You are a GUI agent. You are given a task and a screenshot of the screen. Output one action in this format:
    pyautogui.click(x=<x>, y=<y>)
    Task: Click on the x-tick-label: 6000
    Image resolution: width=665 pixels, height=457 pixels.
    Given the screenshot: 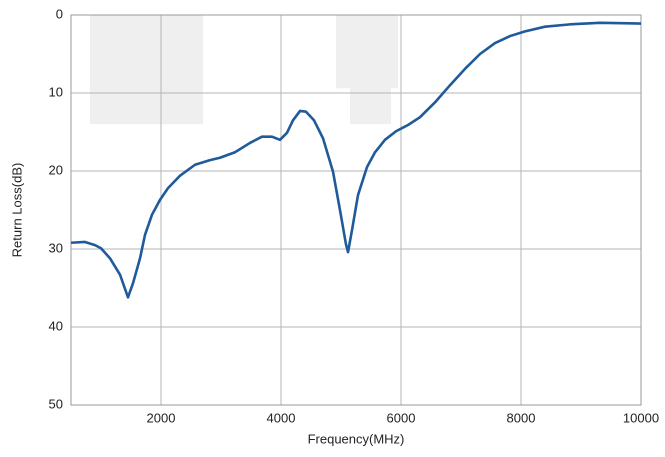 What is the action you would take?
    pyautogui.click(x=401, y=417)
    